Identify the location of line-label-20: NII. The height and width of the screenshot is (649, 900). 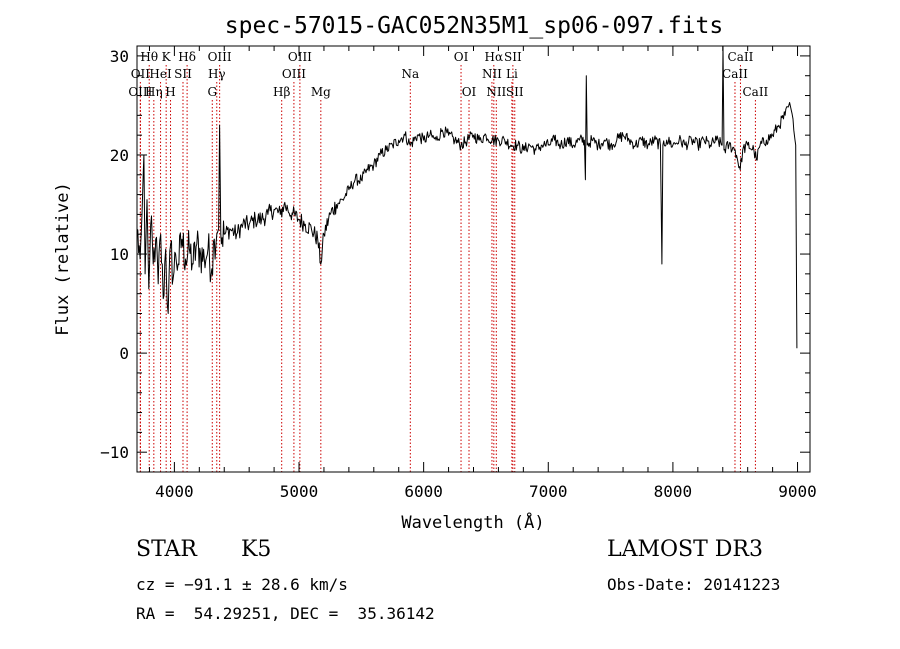
(492, 74).